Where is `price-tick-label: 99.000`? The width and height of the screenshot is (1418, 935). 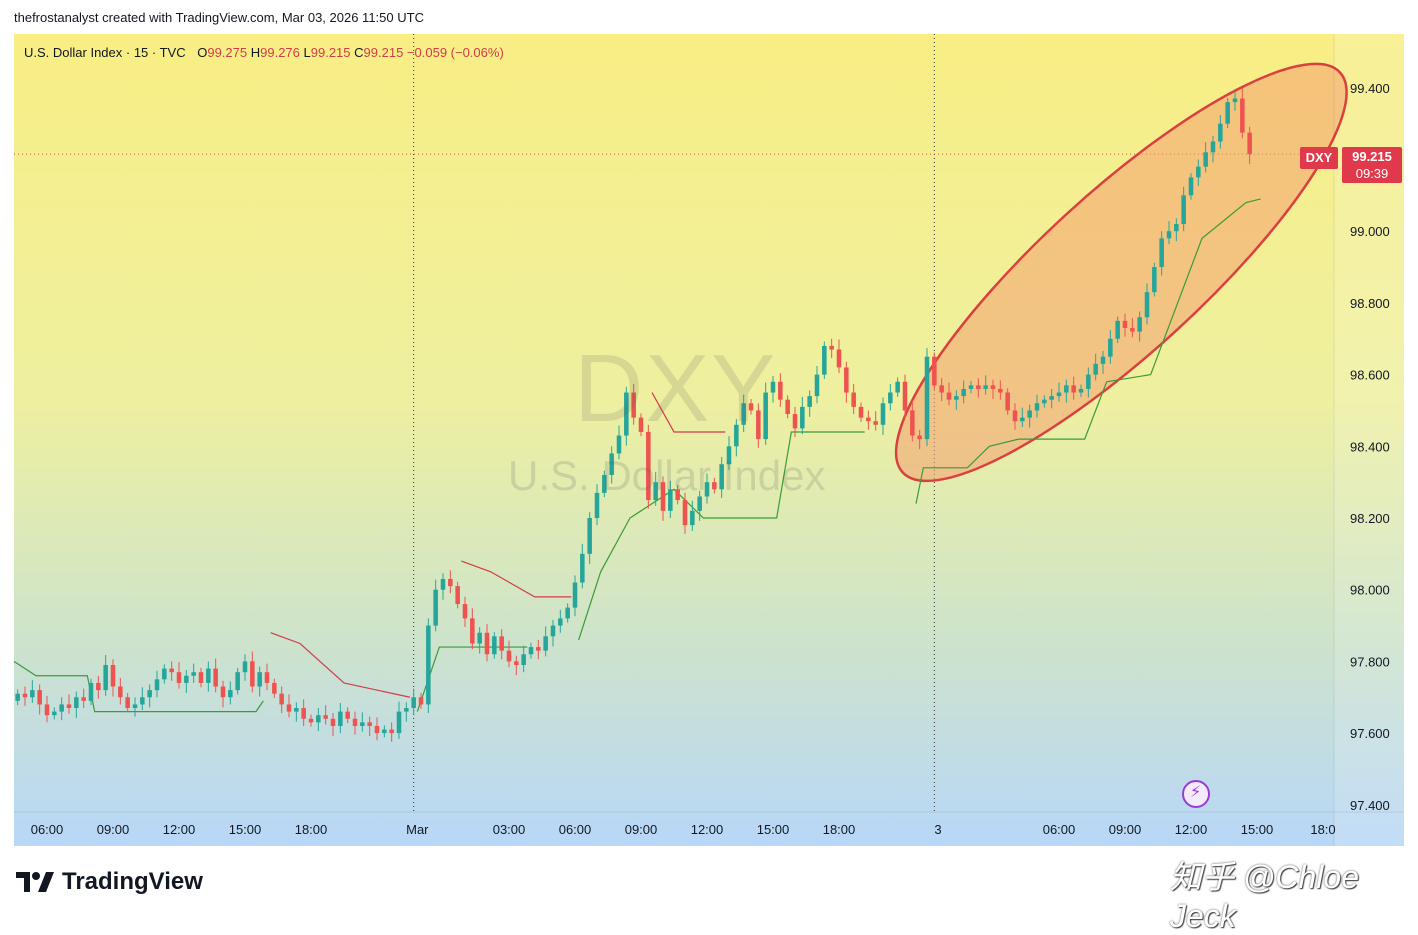 price-tick-label: 99.000 is located at coordinates (1370, 231).